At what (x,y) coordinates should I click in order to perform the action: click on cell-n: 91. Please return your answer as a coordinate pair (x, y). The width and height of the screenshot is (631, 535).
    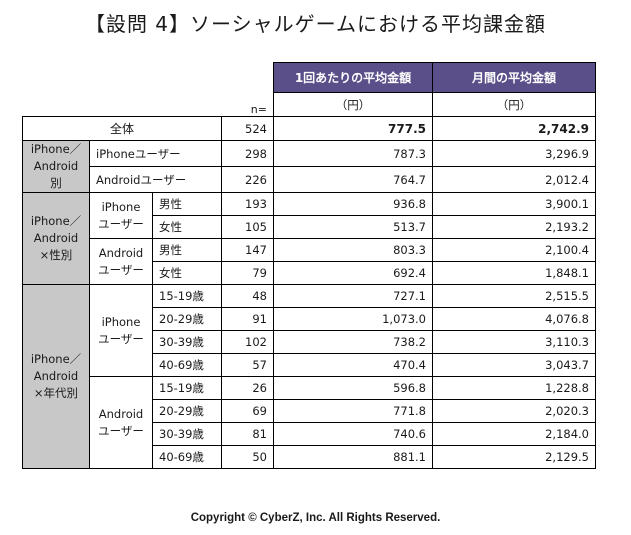
    Looking at the image, I should click on (247, 319).